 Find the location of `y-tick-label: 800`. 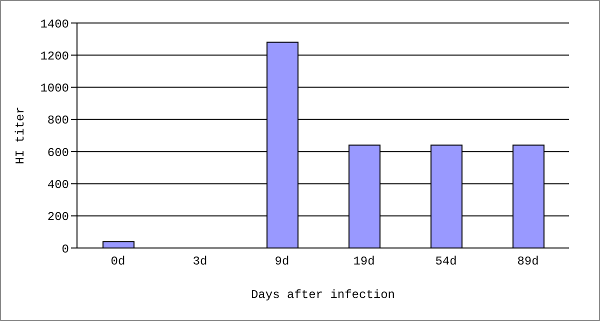

y-tick-label: 800 is located at coordinates (58, 121).